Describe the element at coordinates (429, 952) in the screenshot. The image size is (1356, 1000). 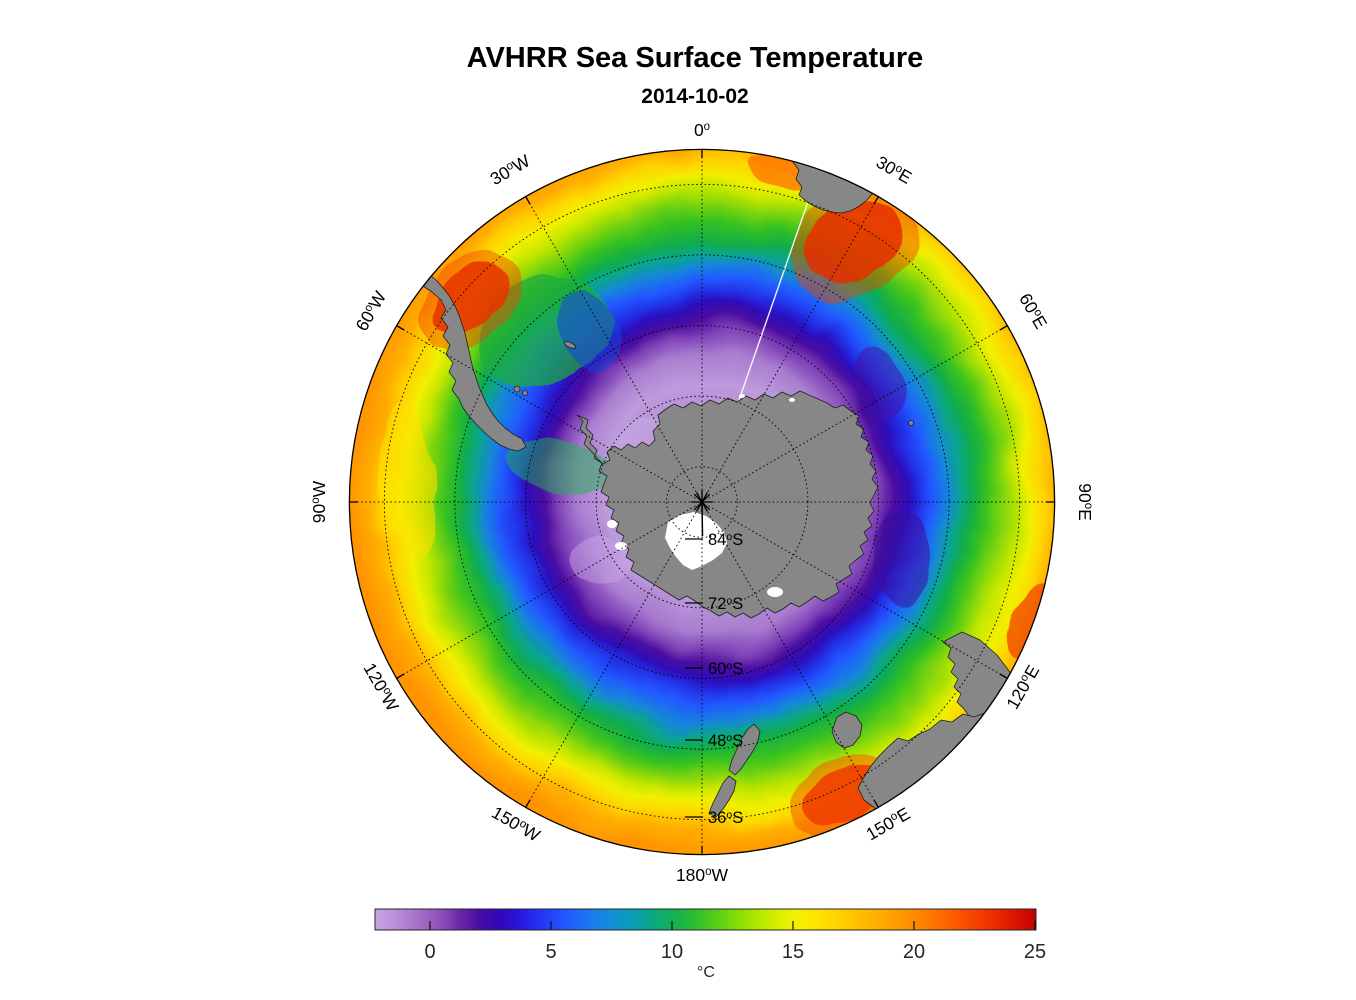
I see `colorbar-tick-label-0: 0` at that location.